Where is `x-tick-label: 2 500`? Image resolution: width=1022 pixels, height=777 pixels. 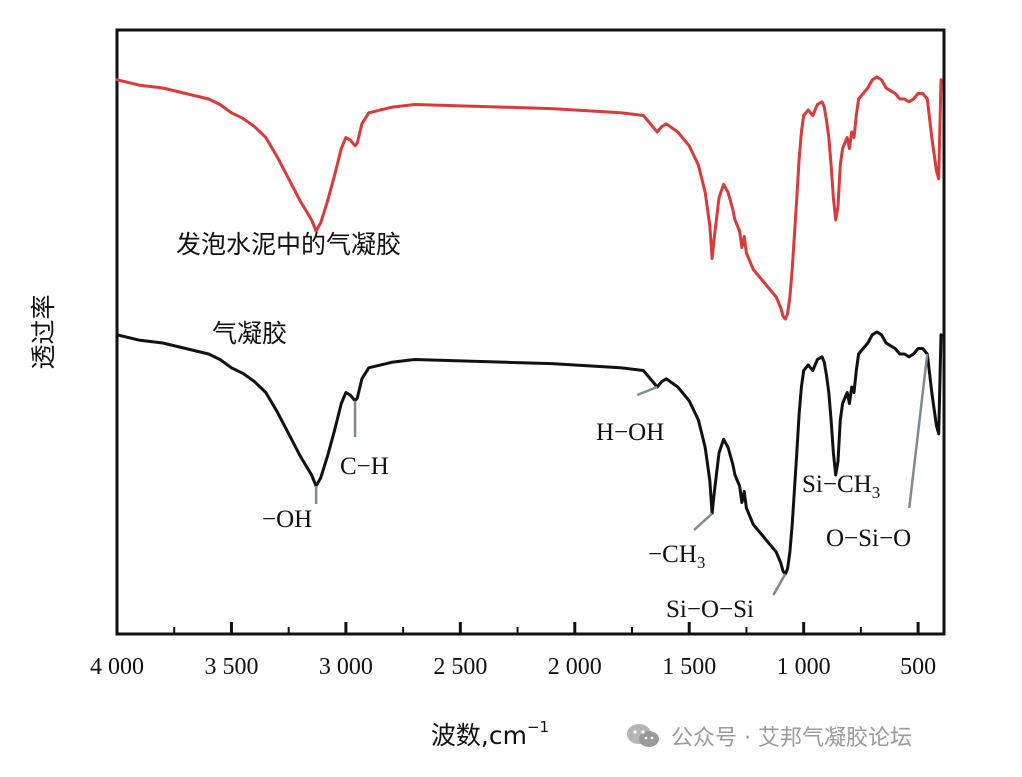
x-tick-label: 2 500 is located at coordinates (460, 667).